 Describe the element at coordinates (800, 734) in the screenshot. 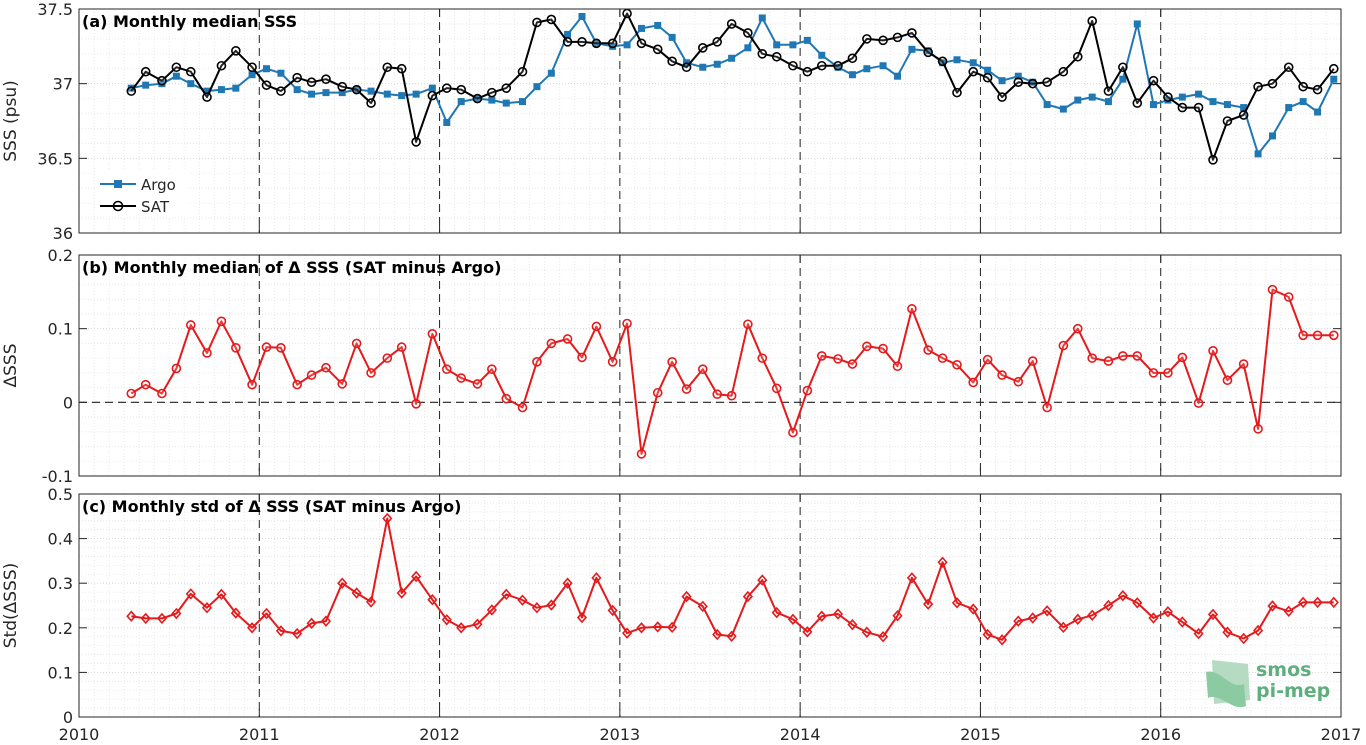

I see `x-tick-label: 2014` at that location.